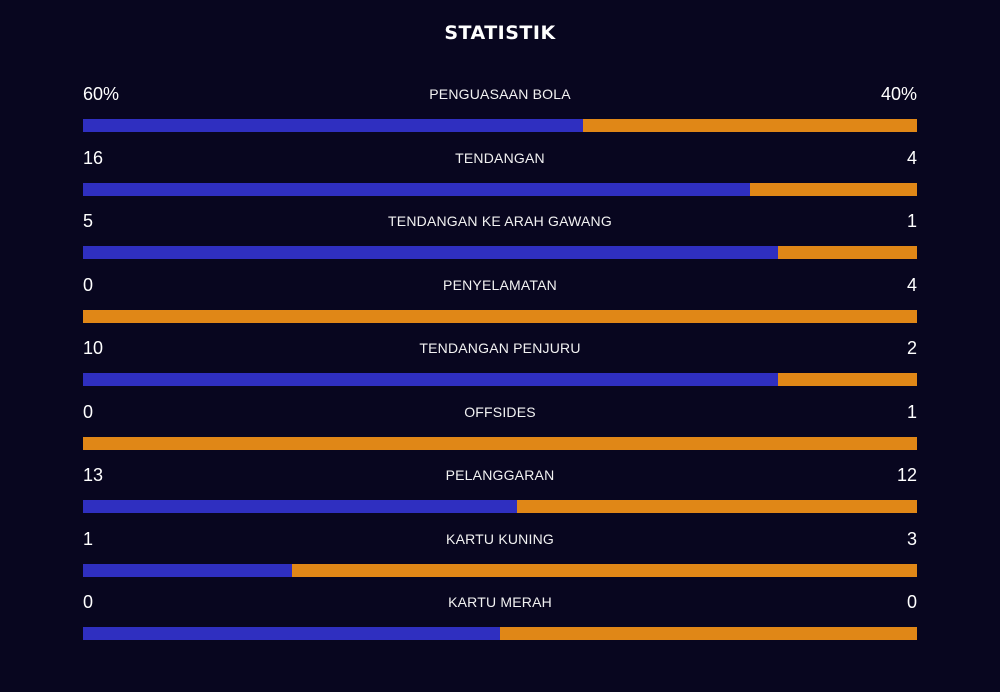 The width and height of the screenshot is (1000, 692). What do you see at coordinates (500, 94) in the screenshot?
I see `stat-label: PENGUASAAN BOLA` at bounding box center [500, 94].